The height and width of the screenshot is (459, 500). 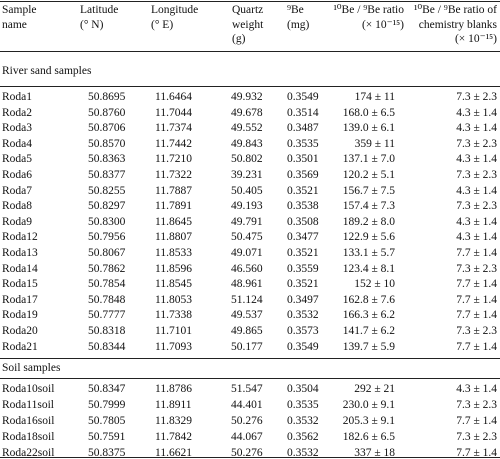 What do you see at coordinates (173, 143) in the screenshot?
I see `table-cell: 11.7442` at bounding box center [173, 143].